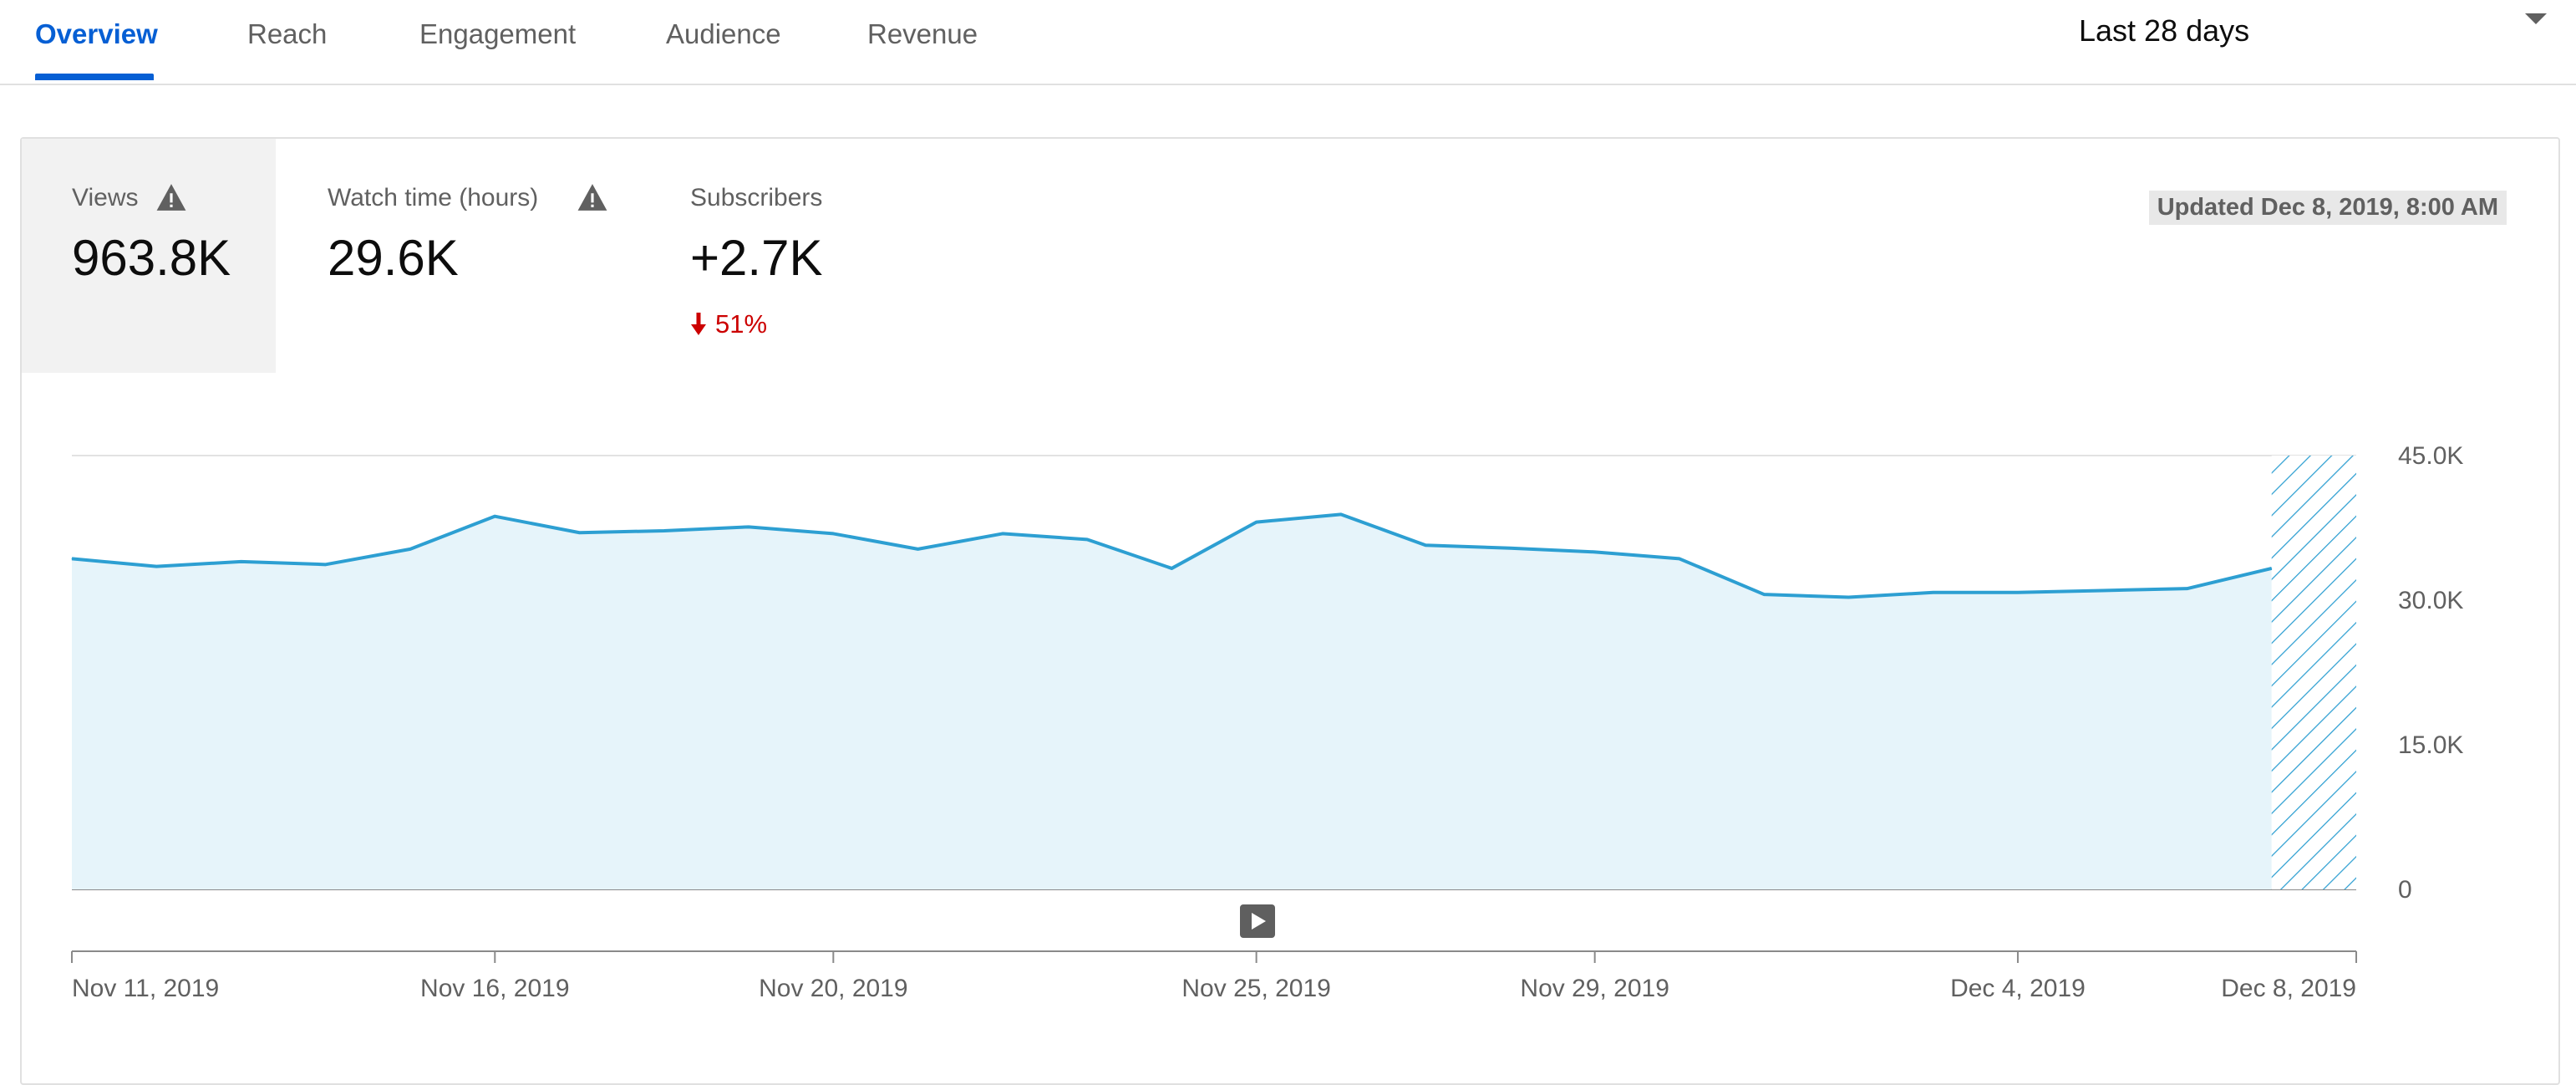  What do you see at coordinates (1594, 989) in the screenshot?
I see `x-tick-label: Nov 29, 2019` at bounding box center [1594, 989].